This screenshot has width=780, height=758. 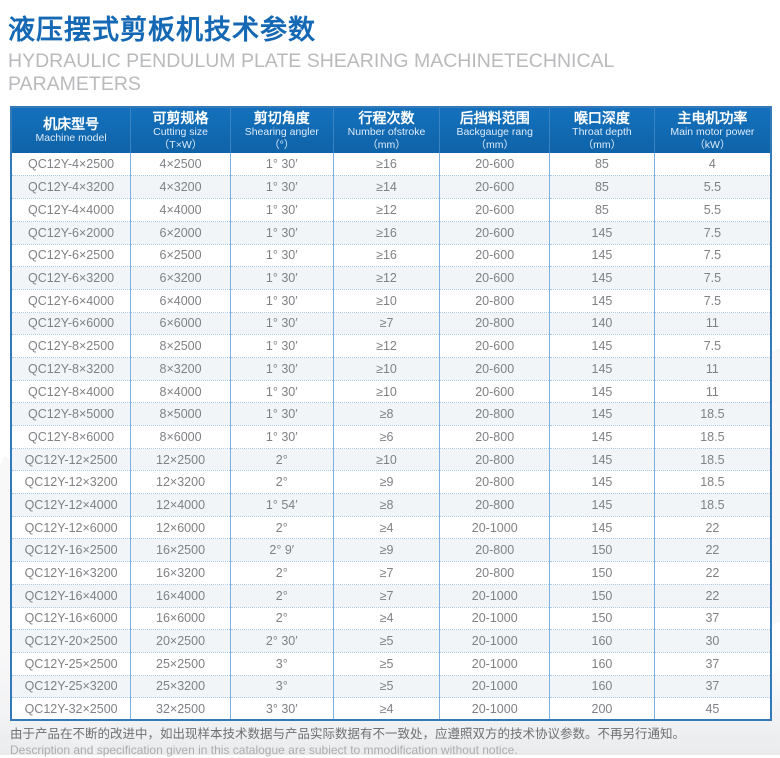 What do you see at coordinates (601, 118) in the screenshot?
I see `column-header-cn: 喉口深度` at bounding box center [601, 118].